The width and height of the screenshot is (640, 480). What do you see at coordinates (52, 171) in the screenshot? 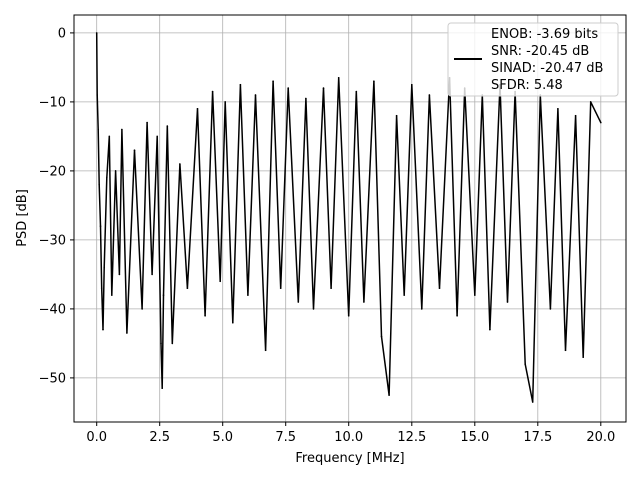
I see `y-tick-label: −20` at bounding box center [52, 171].